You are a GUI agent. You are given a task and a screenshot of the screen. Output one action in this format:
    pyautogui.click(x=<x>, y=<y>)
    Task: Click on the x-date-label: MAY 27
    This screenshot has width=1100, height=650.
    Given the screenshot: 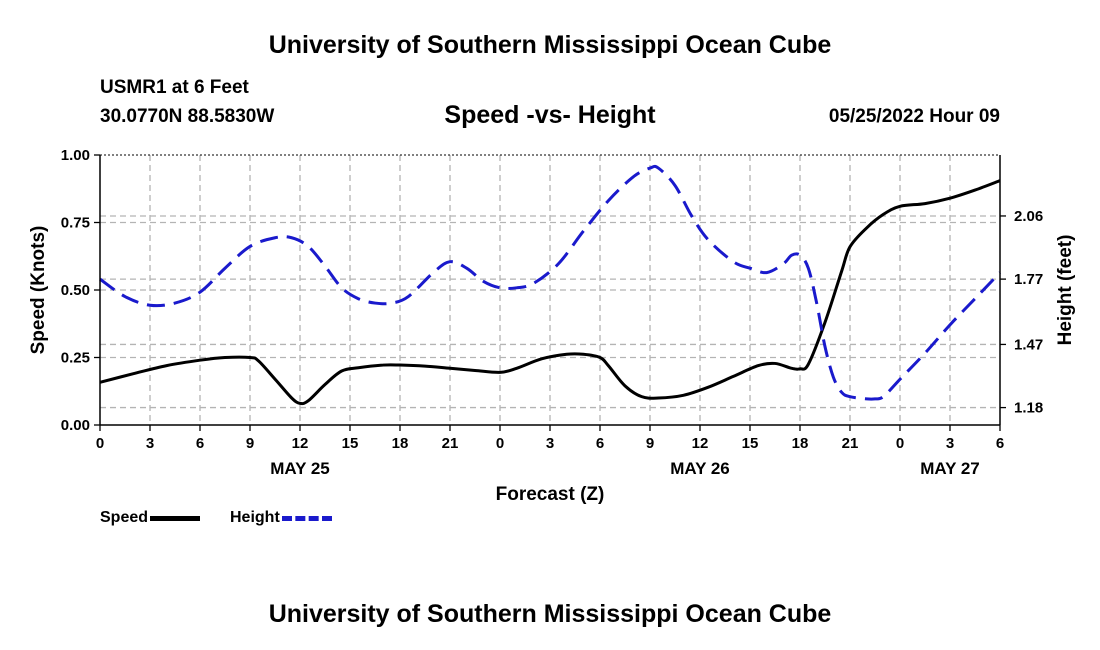 What is the action you would take?
    pyautogui.click(x=950, y=468)
    